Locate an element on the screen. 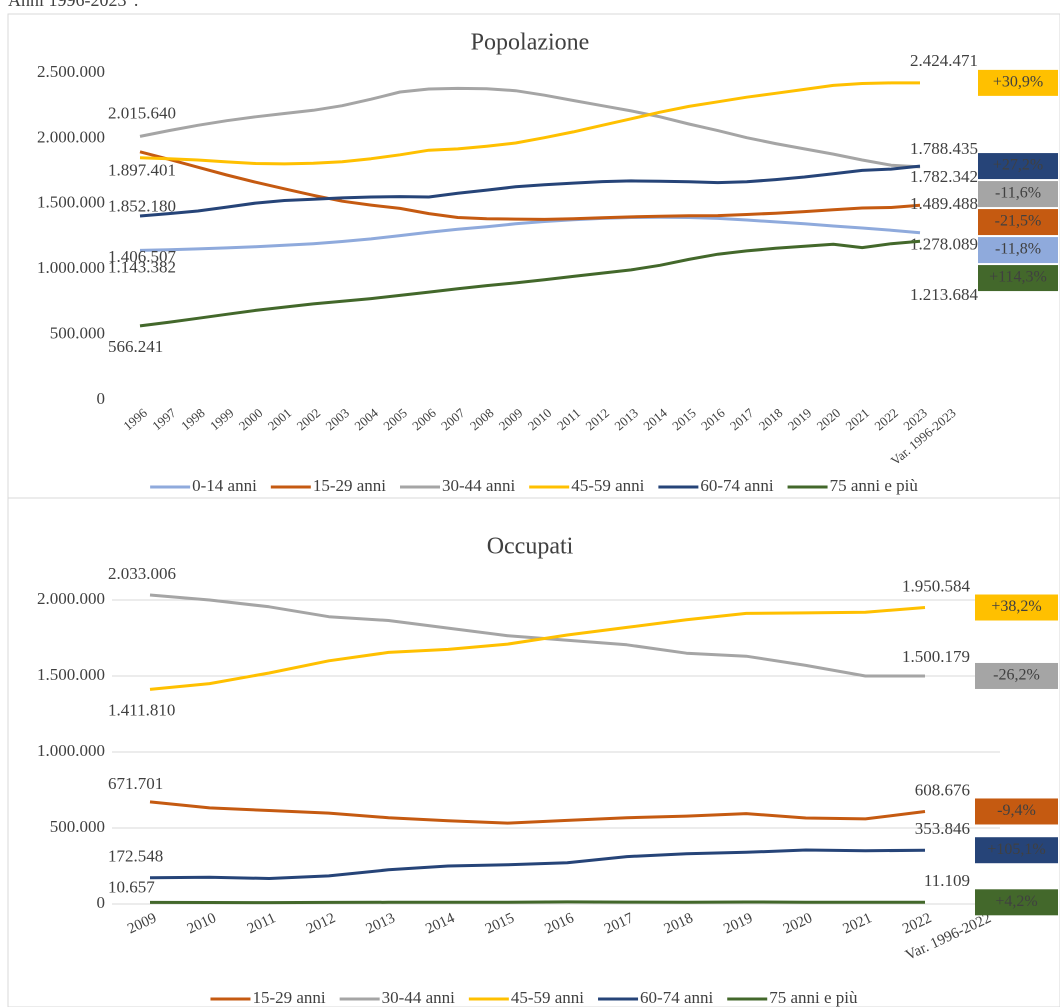  data-label: 1.950.584 is located at coordinates (936, 585).